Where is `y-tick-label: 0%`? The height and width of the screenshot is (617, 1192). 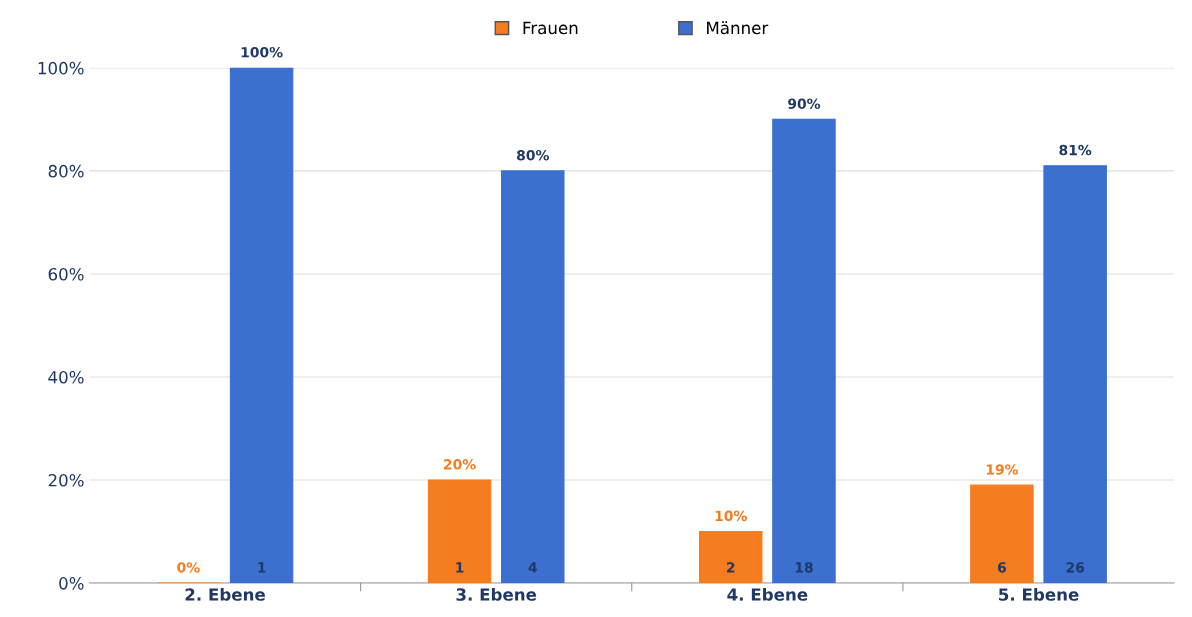 y-tick-label: 0% is located at coordinates (71, 583).